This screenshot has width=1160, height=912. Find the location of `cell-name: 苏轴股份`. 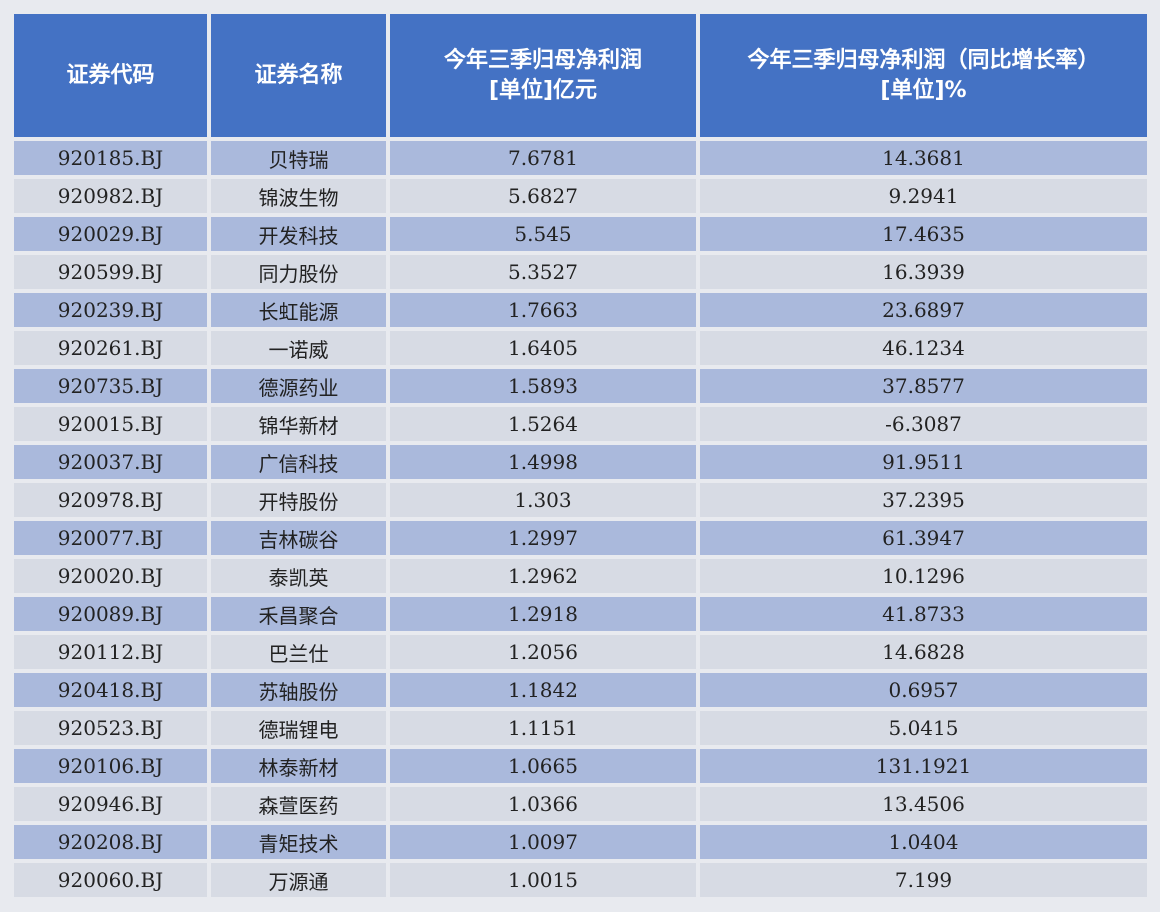

cell-name: 苏轴股份 is located at coordinates (298, 690).